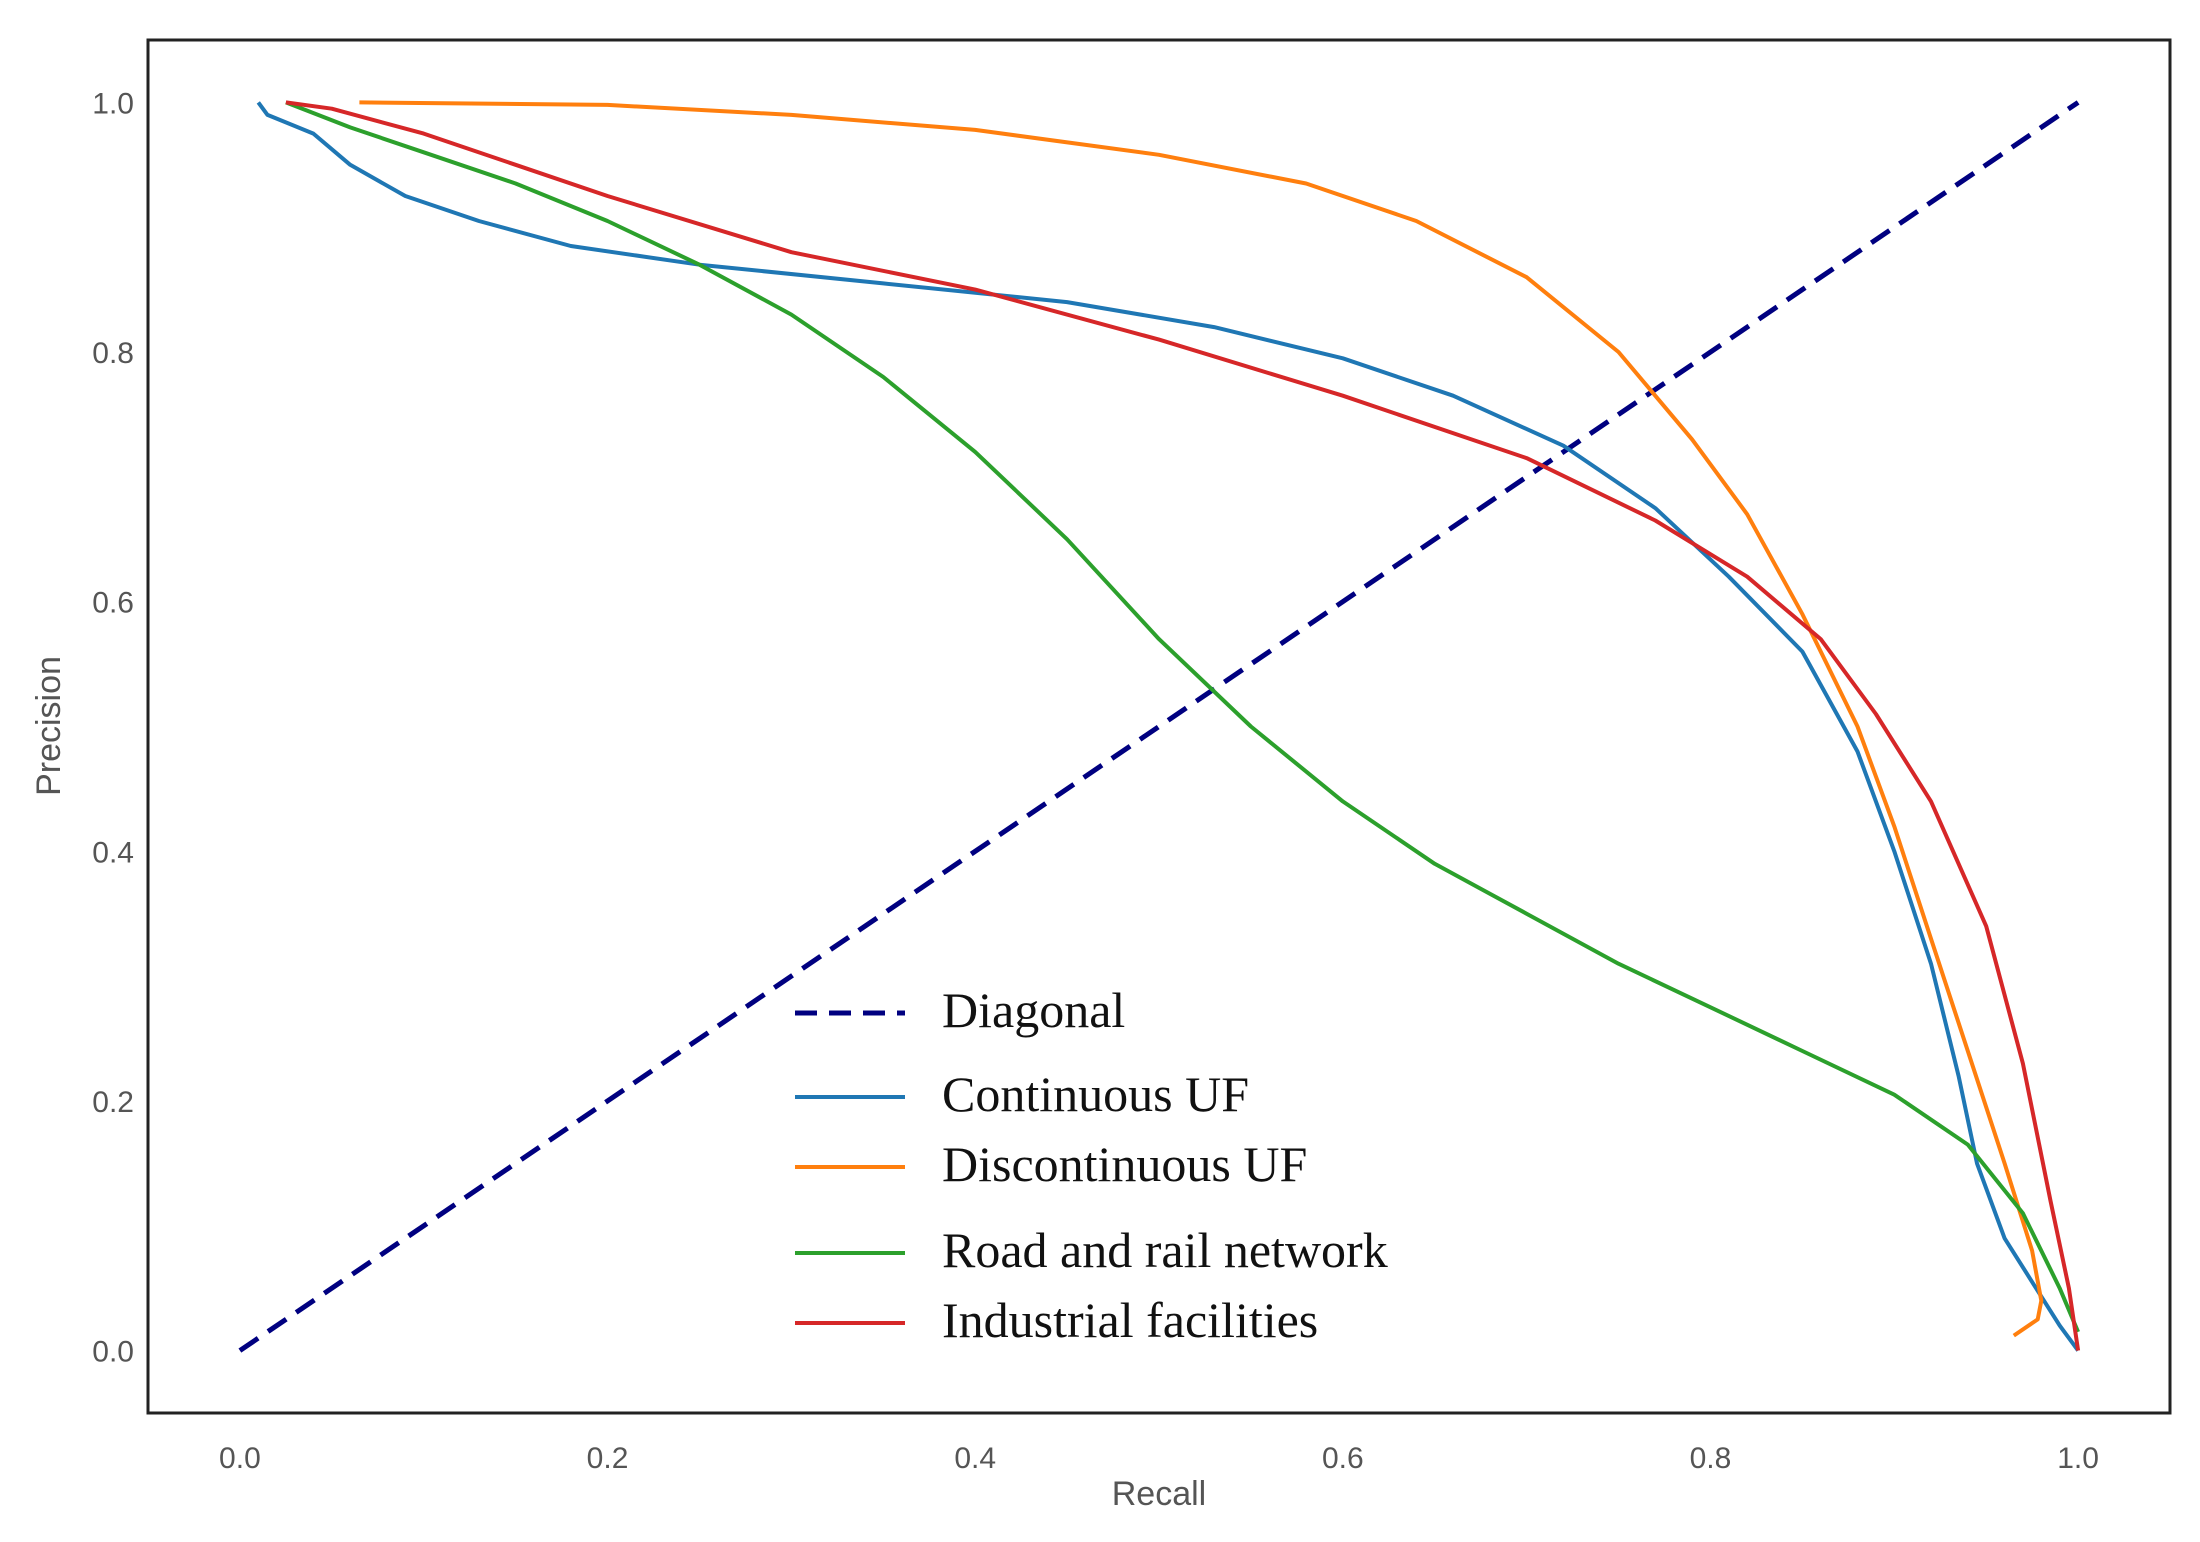 The image size is (2200, 1542). Describe the element at coordinates (1159, 1494) in the screenshot. I see `x-axis-label: Recall` at that location.